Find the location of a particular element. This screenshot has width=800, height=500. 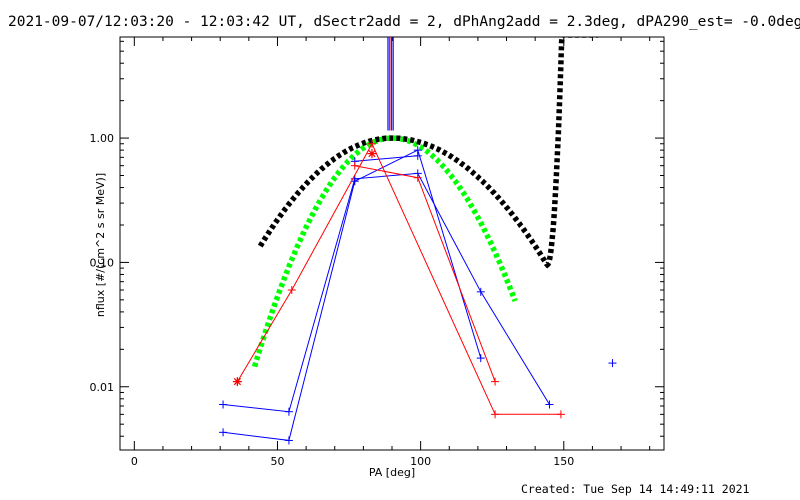

x-tick-label: 100 is located at coordinates (420, 461).